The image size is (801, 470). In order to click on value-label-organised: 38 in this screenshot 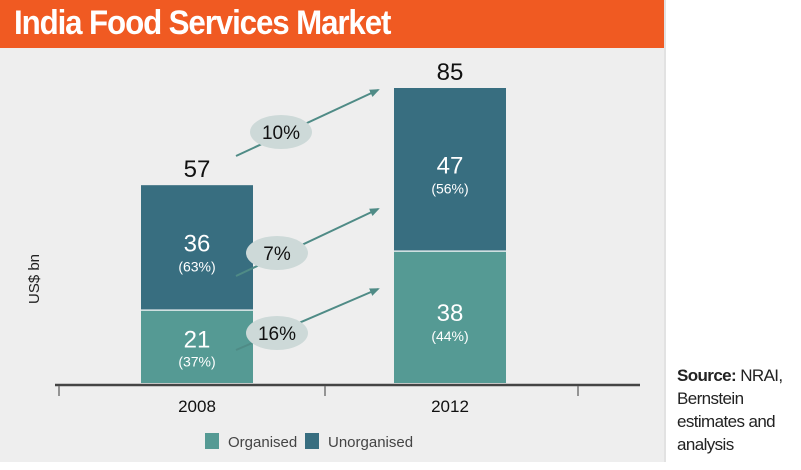, I will do `click(450, 313)`.